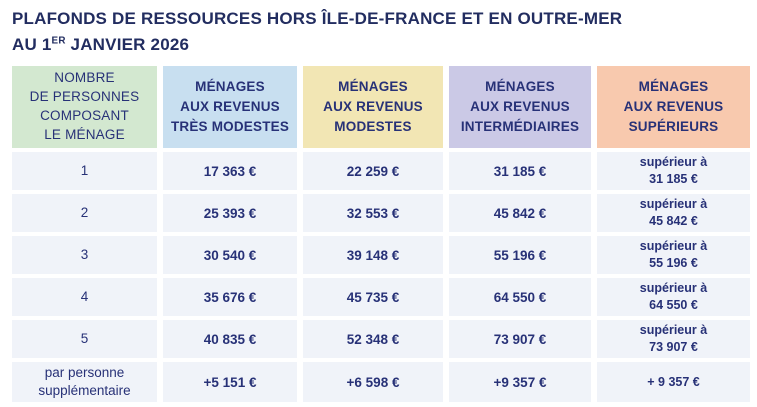  I want to click on household-size-cell: 5, so click(84, 339).